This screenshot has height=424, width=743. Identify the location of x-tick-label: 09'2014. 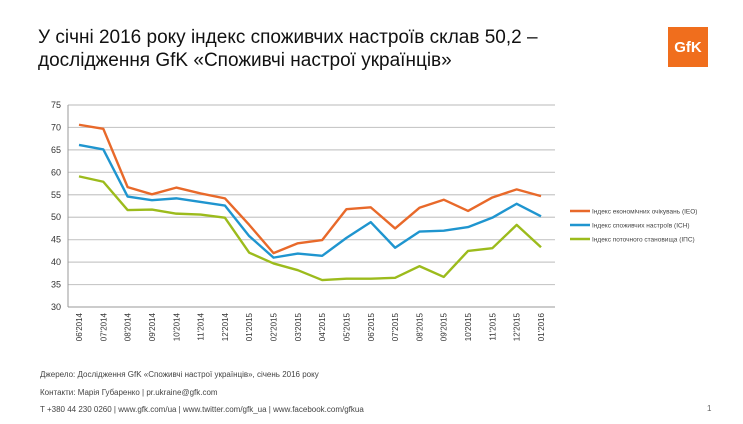
(152, 326).